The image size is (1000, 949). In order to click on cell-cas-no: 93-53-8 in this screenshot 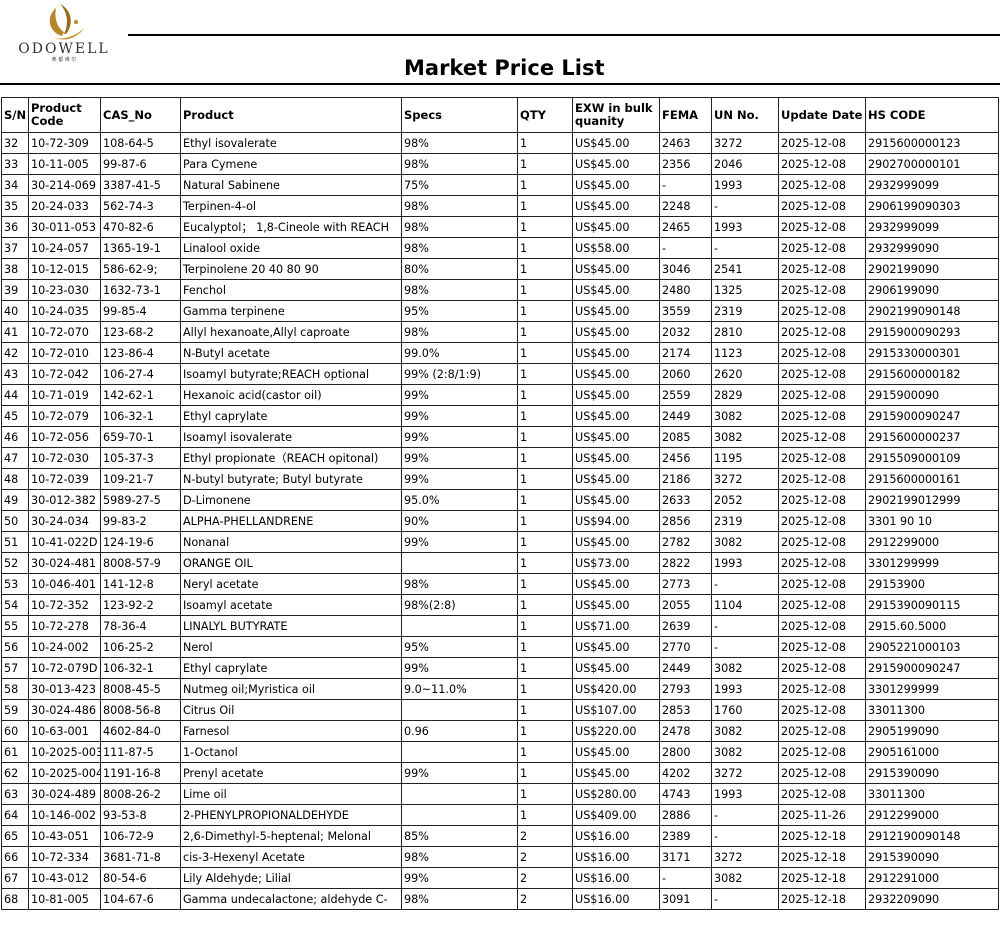, I will do `click(140, 815)`.